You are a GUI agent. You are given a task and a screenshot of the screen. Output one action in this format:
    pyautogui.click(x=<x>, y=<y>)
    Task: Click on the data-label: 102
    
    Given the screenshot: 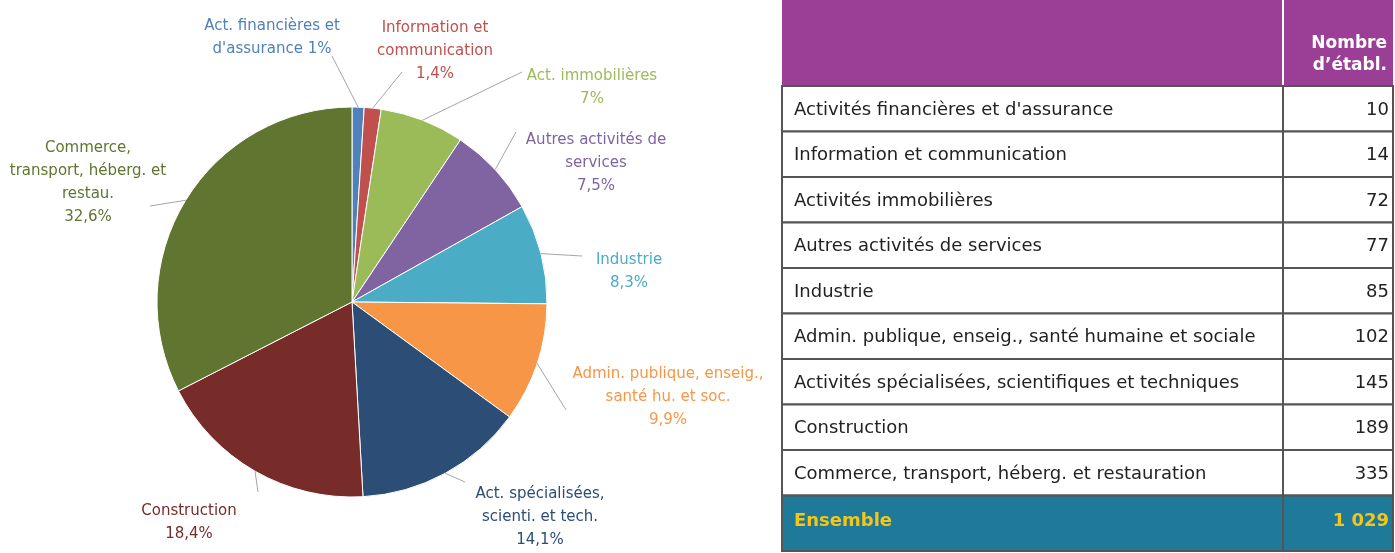 What is the action you would take?
    pyautogui.click(x=1371, y=336)
    